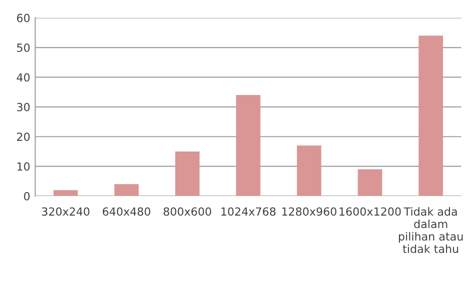  I want to click on x-tick-label: 320x240, so click(66, 211).